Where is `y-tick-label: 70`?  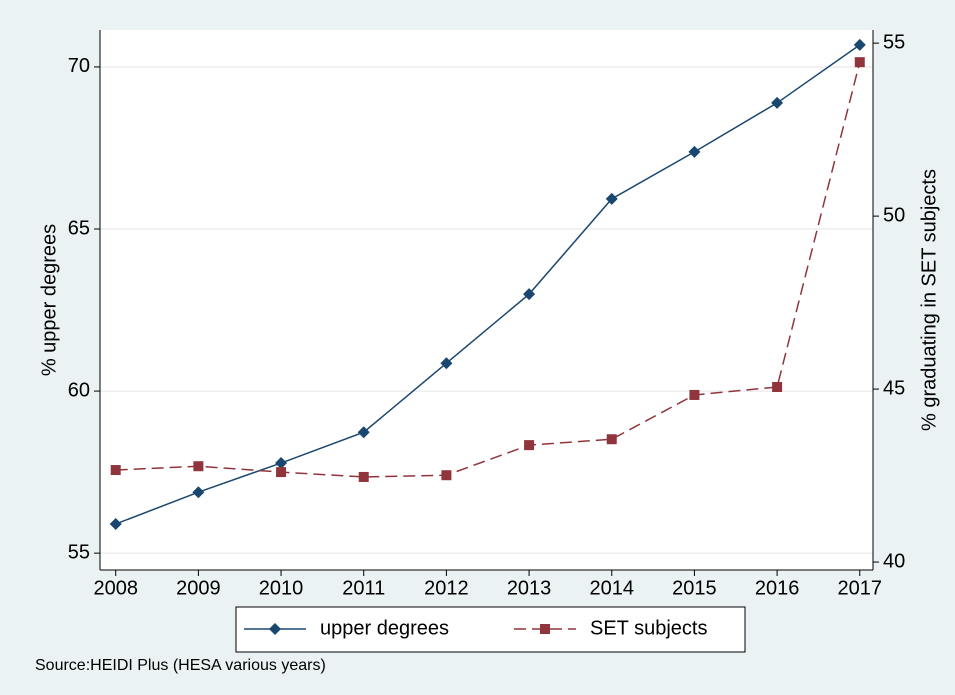
y-tick-label: 70 is located at coordinates (79, 66).